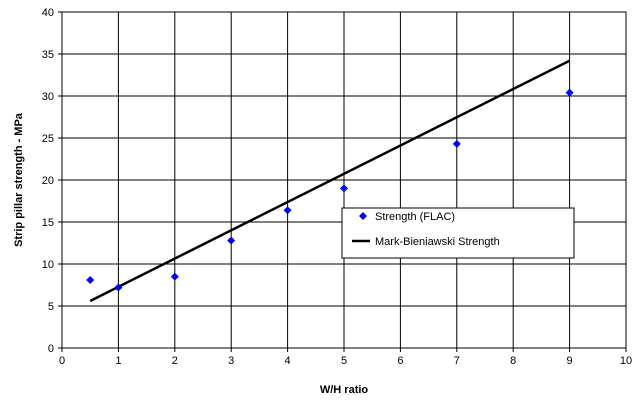 Image resolution: width=642 pixels, height=400 pixels. I want to click on x-tick-label: 8, so click(513, 361).